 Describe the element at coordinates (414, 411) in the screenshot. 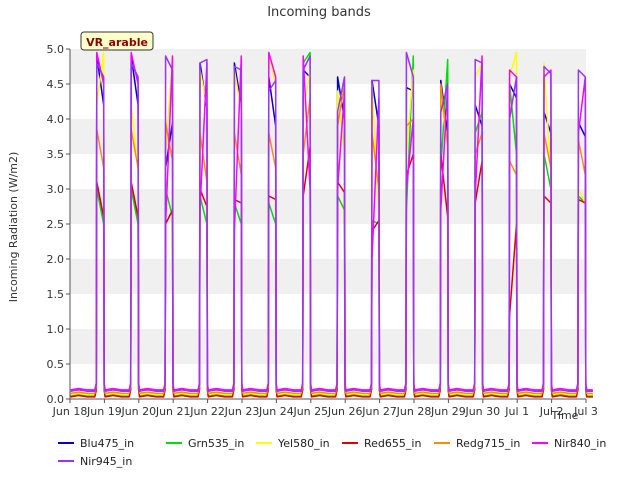

I see `x-tick-label: Jun 28` at that location.